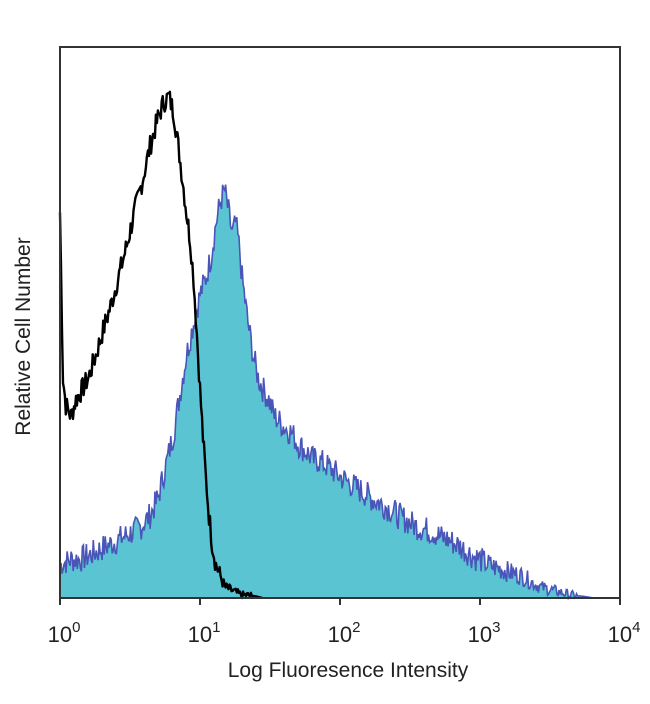 Image resolution: width=650 pixels, height=704 pixels. Describe the element at coordinates (64, 633) in the screenshot. I see `x-tick-label: 10⁰` at that location.